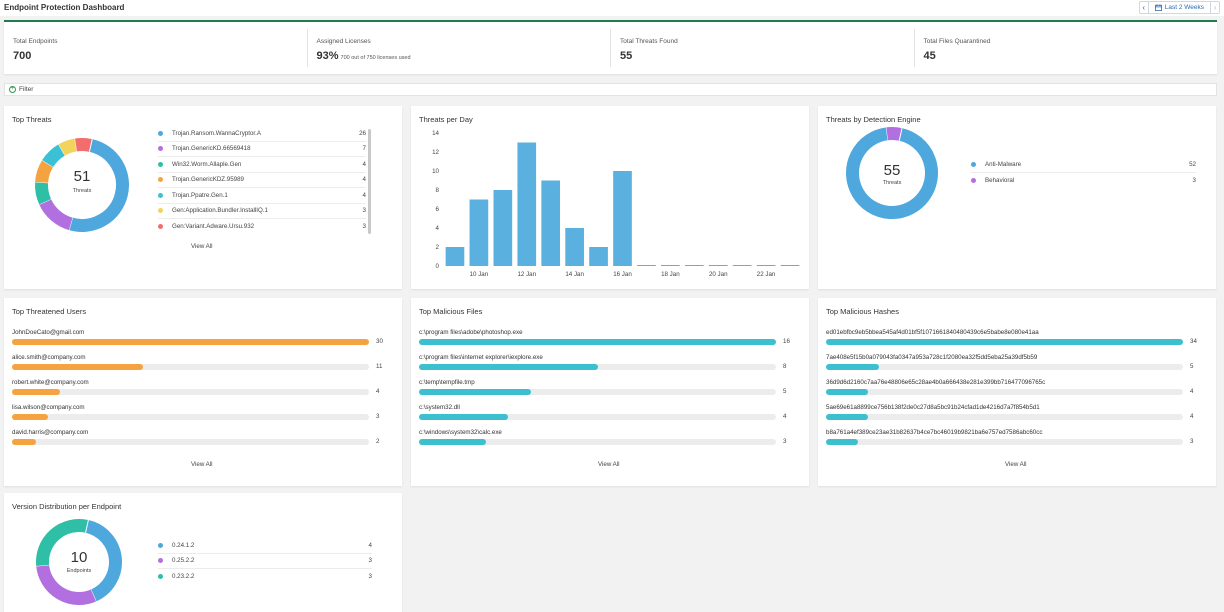 The height and width of the screenshot is (612, 1224). Describe the element at coordinates (195, 437) in the screenshot. I see `user-row: david.harris@company.com 2` at that location.